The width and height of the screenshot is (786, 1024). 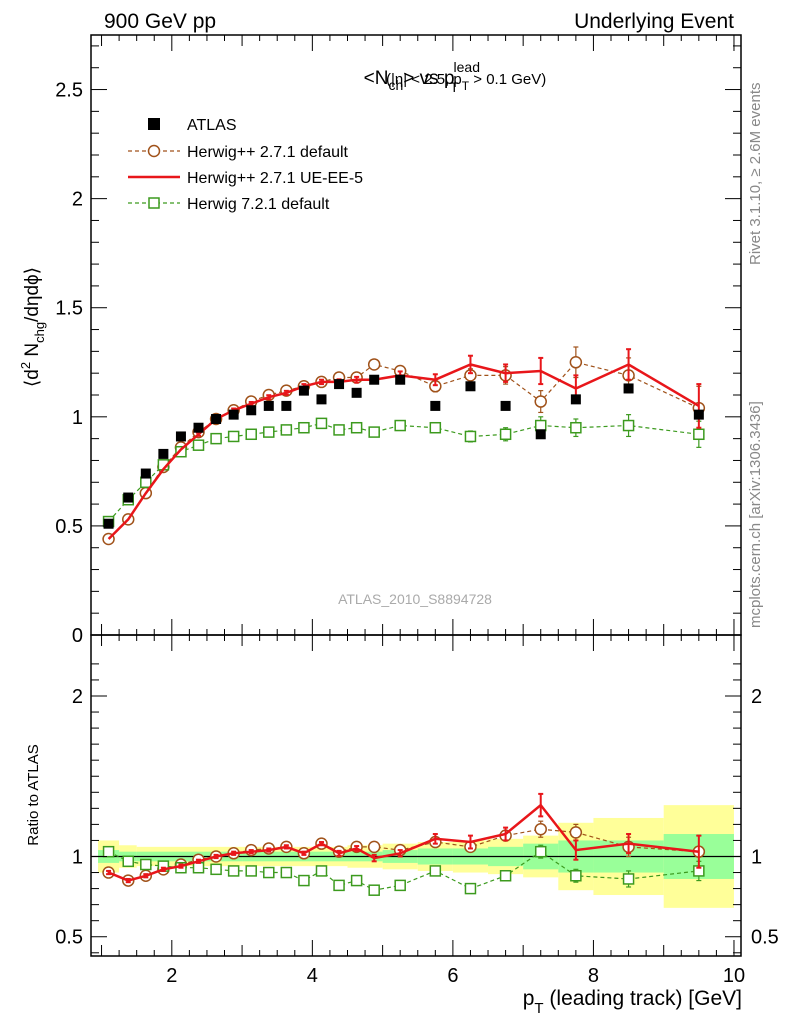 I want to click on legend-item: Herwig++ 2.7.1 default, so click(x=238, y=152).